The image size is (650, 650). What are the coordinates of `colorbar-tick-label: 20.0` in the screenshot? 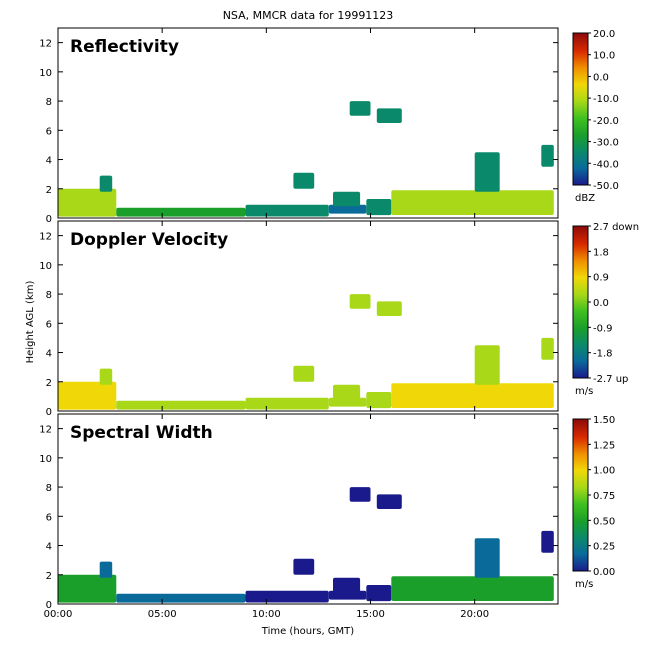 It's located at (604, 34).